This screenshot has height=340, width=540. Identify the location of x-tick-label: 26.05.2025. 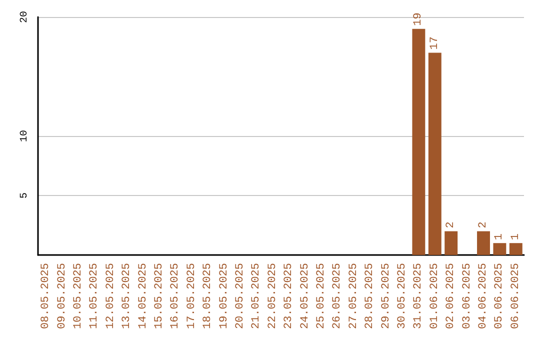
(338, 296).